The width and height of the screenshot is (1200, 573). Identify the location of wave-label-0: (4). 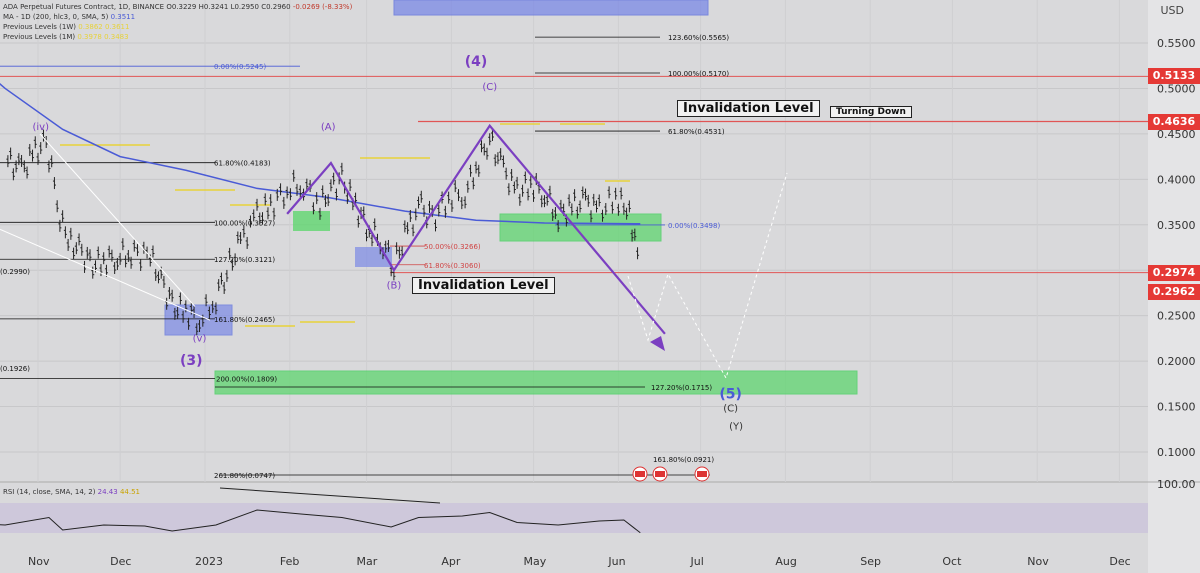
(476, 62).